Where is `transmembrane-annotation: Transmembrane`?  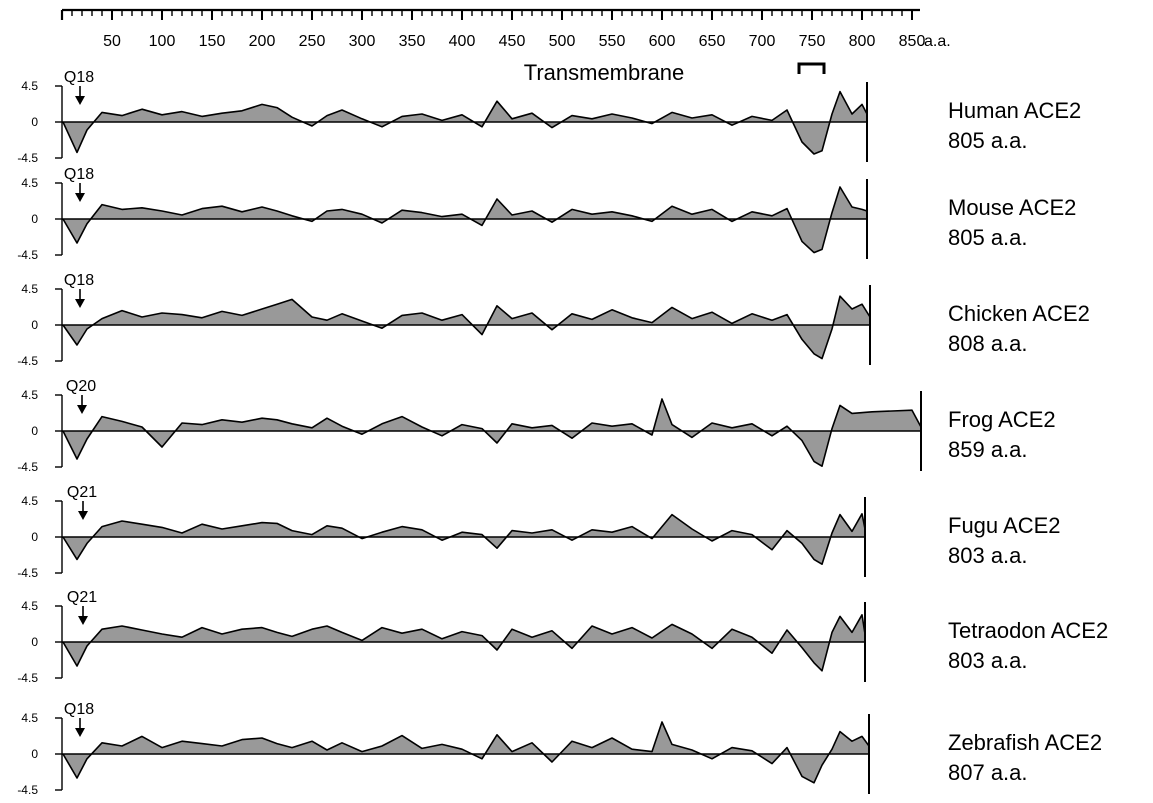 transmembrane-annotation: Transmembrane is located at coordinates (675, 72).